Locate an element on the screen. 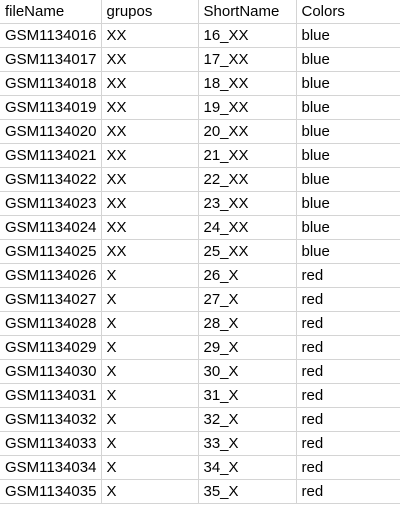  filename-cell: GSM1134033 is located at coordinates (51, 443).